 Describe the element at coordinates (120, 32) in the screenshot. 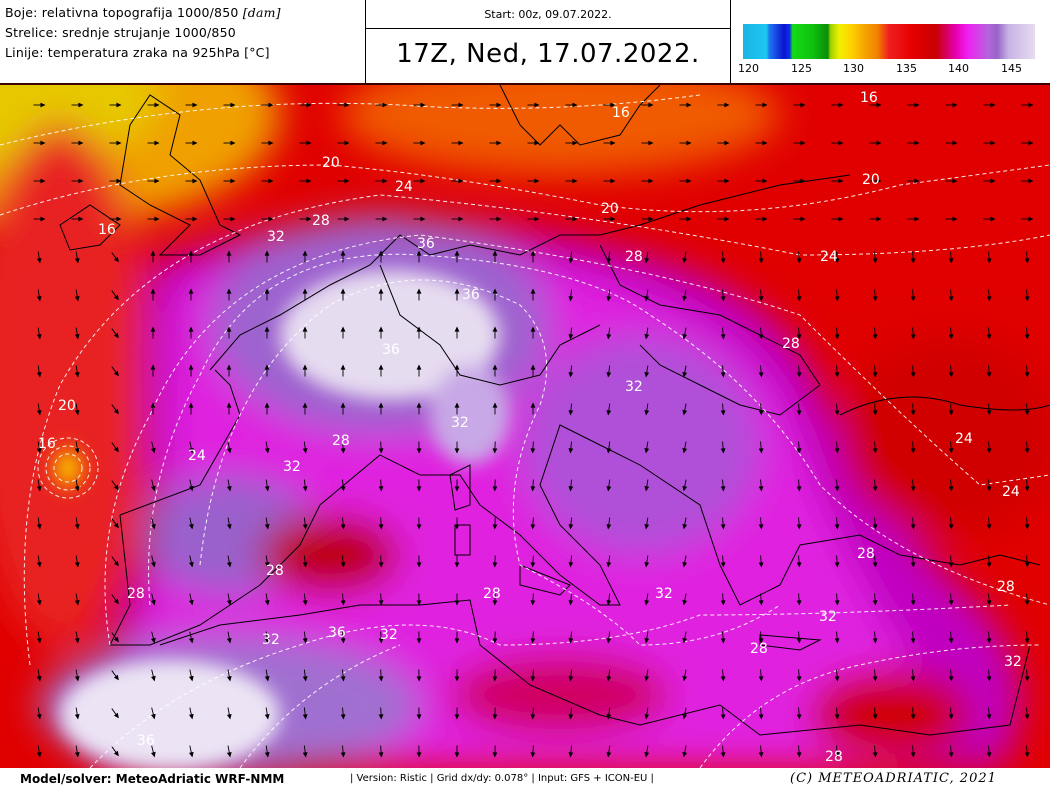

I see `legend-arrows: Strelice: srednje strujanje 1000/850` at that location.